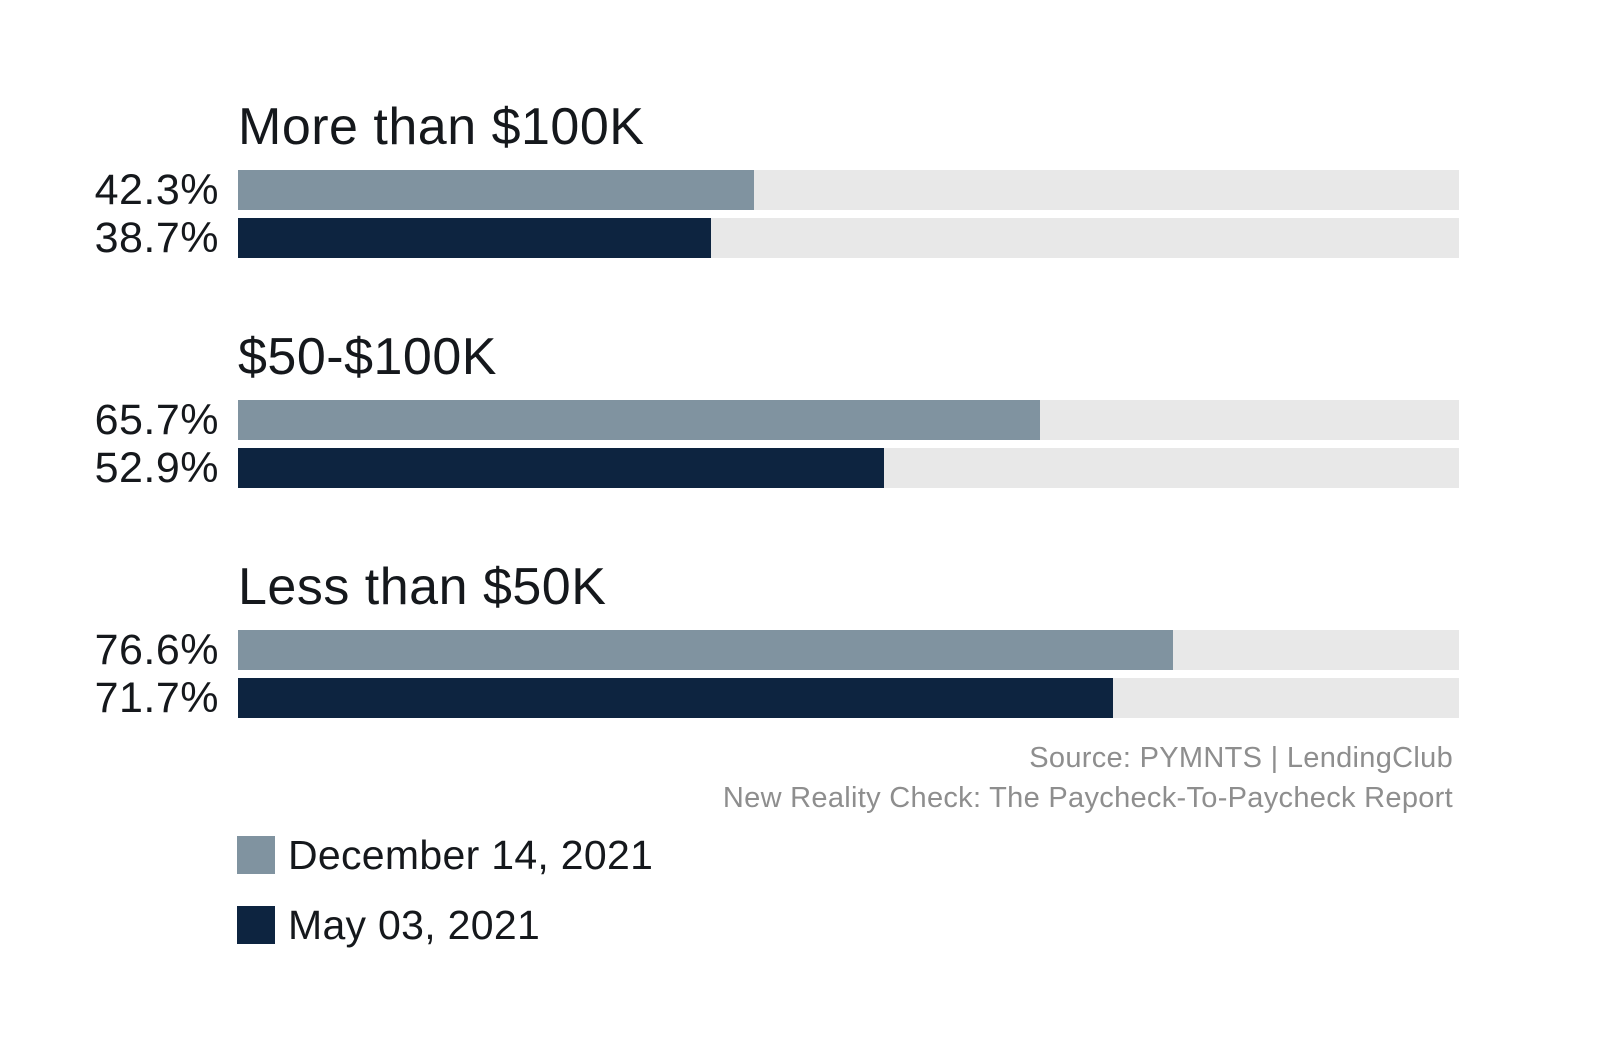  I want to click on legend-item-may: May 03, 2021, so click(445, 925).